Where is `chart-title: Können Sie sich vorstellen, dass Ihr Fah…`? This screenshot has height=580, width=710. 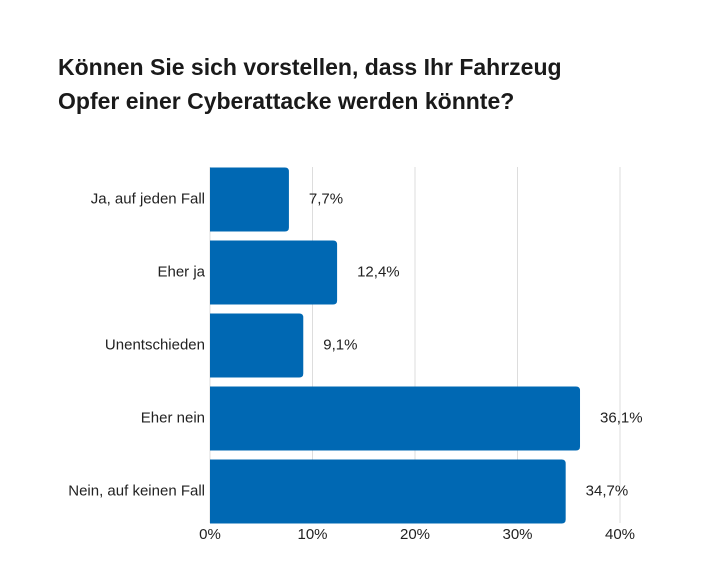
chart-title: Können Sie sich vorstellen, dass Ihr Fah… is located at coordinates (368, 84).